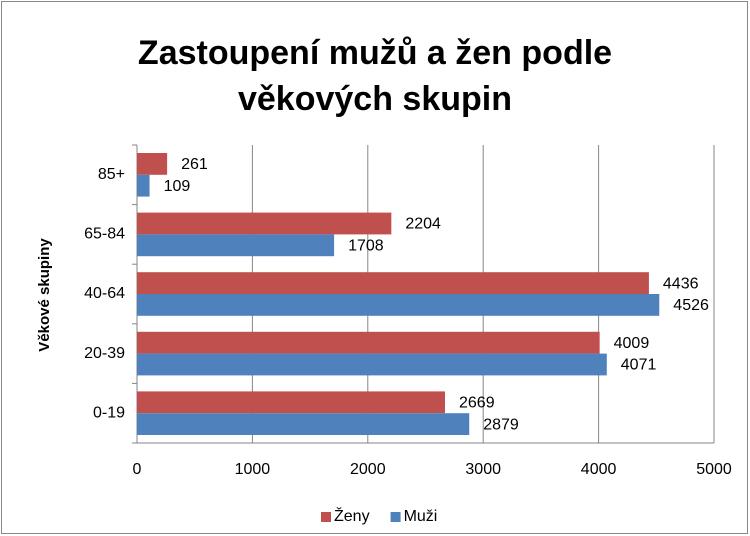 The height and width of the screenshot is (536, 750). What do you see at coordinates (111, 174) in the screenshot?
I see `y-tick-label: 85+` at bounding box center [111, 174].